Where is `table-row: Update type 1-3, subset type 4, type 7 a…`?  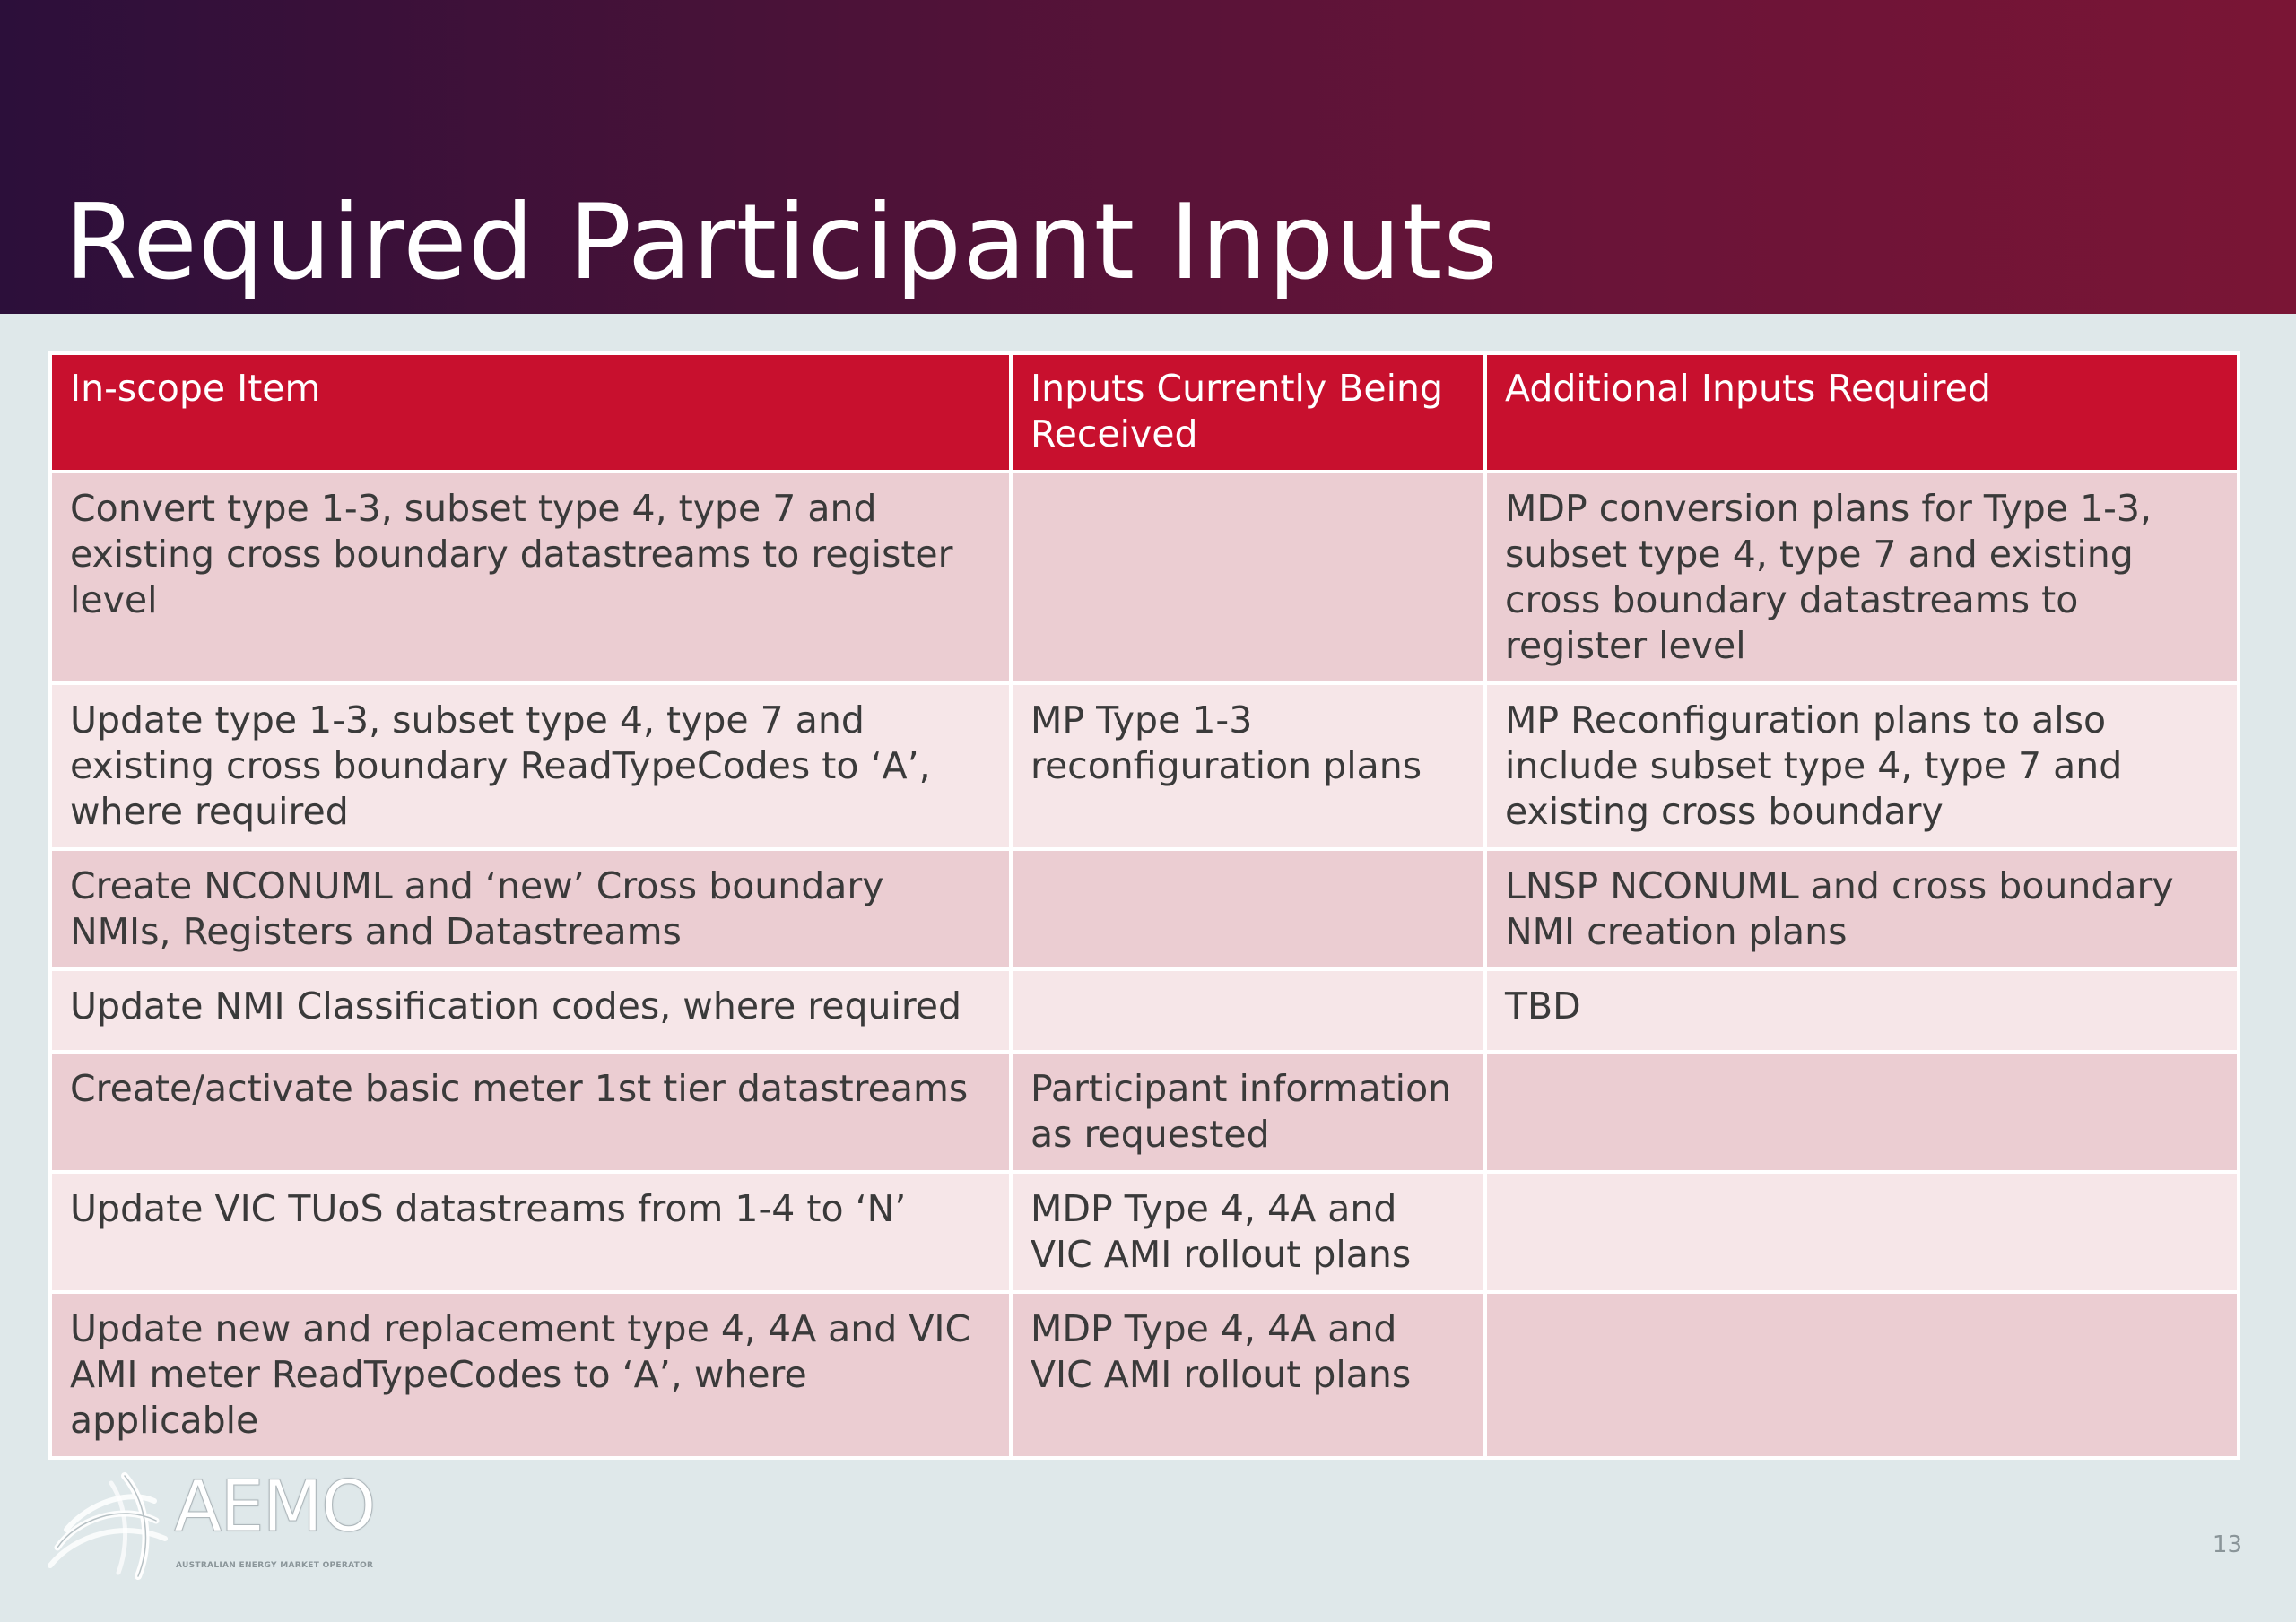 table-row: Update type 1-3, subset type 4, type 7 a… is located at coordinates (1144, 766).